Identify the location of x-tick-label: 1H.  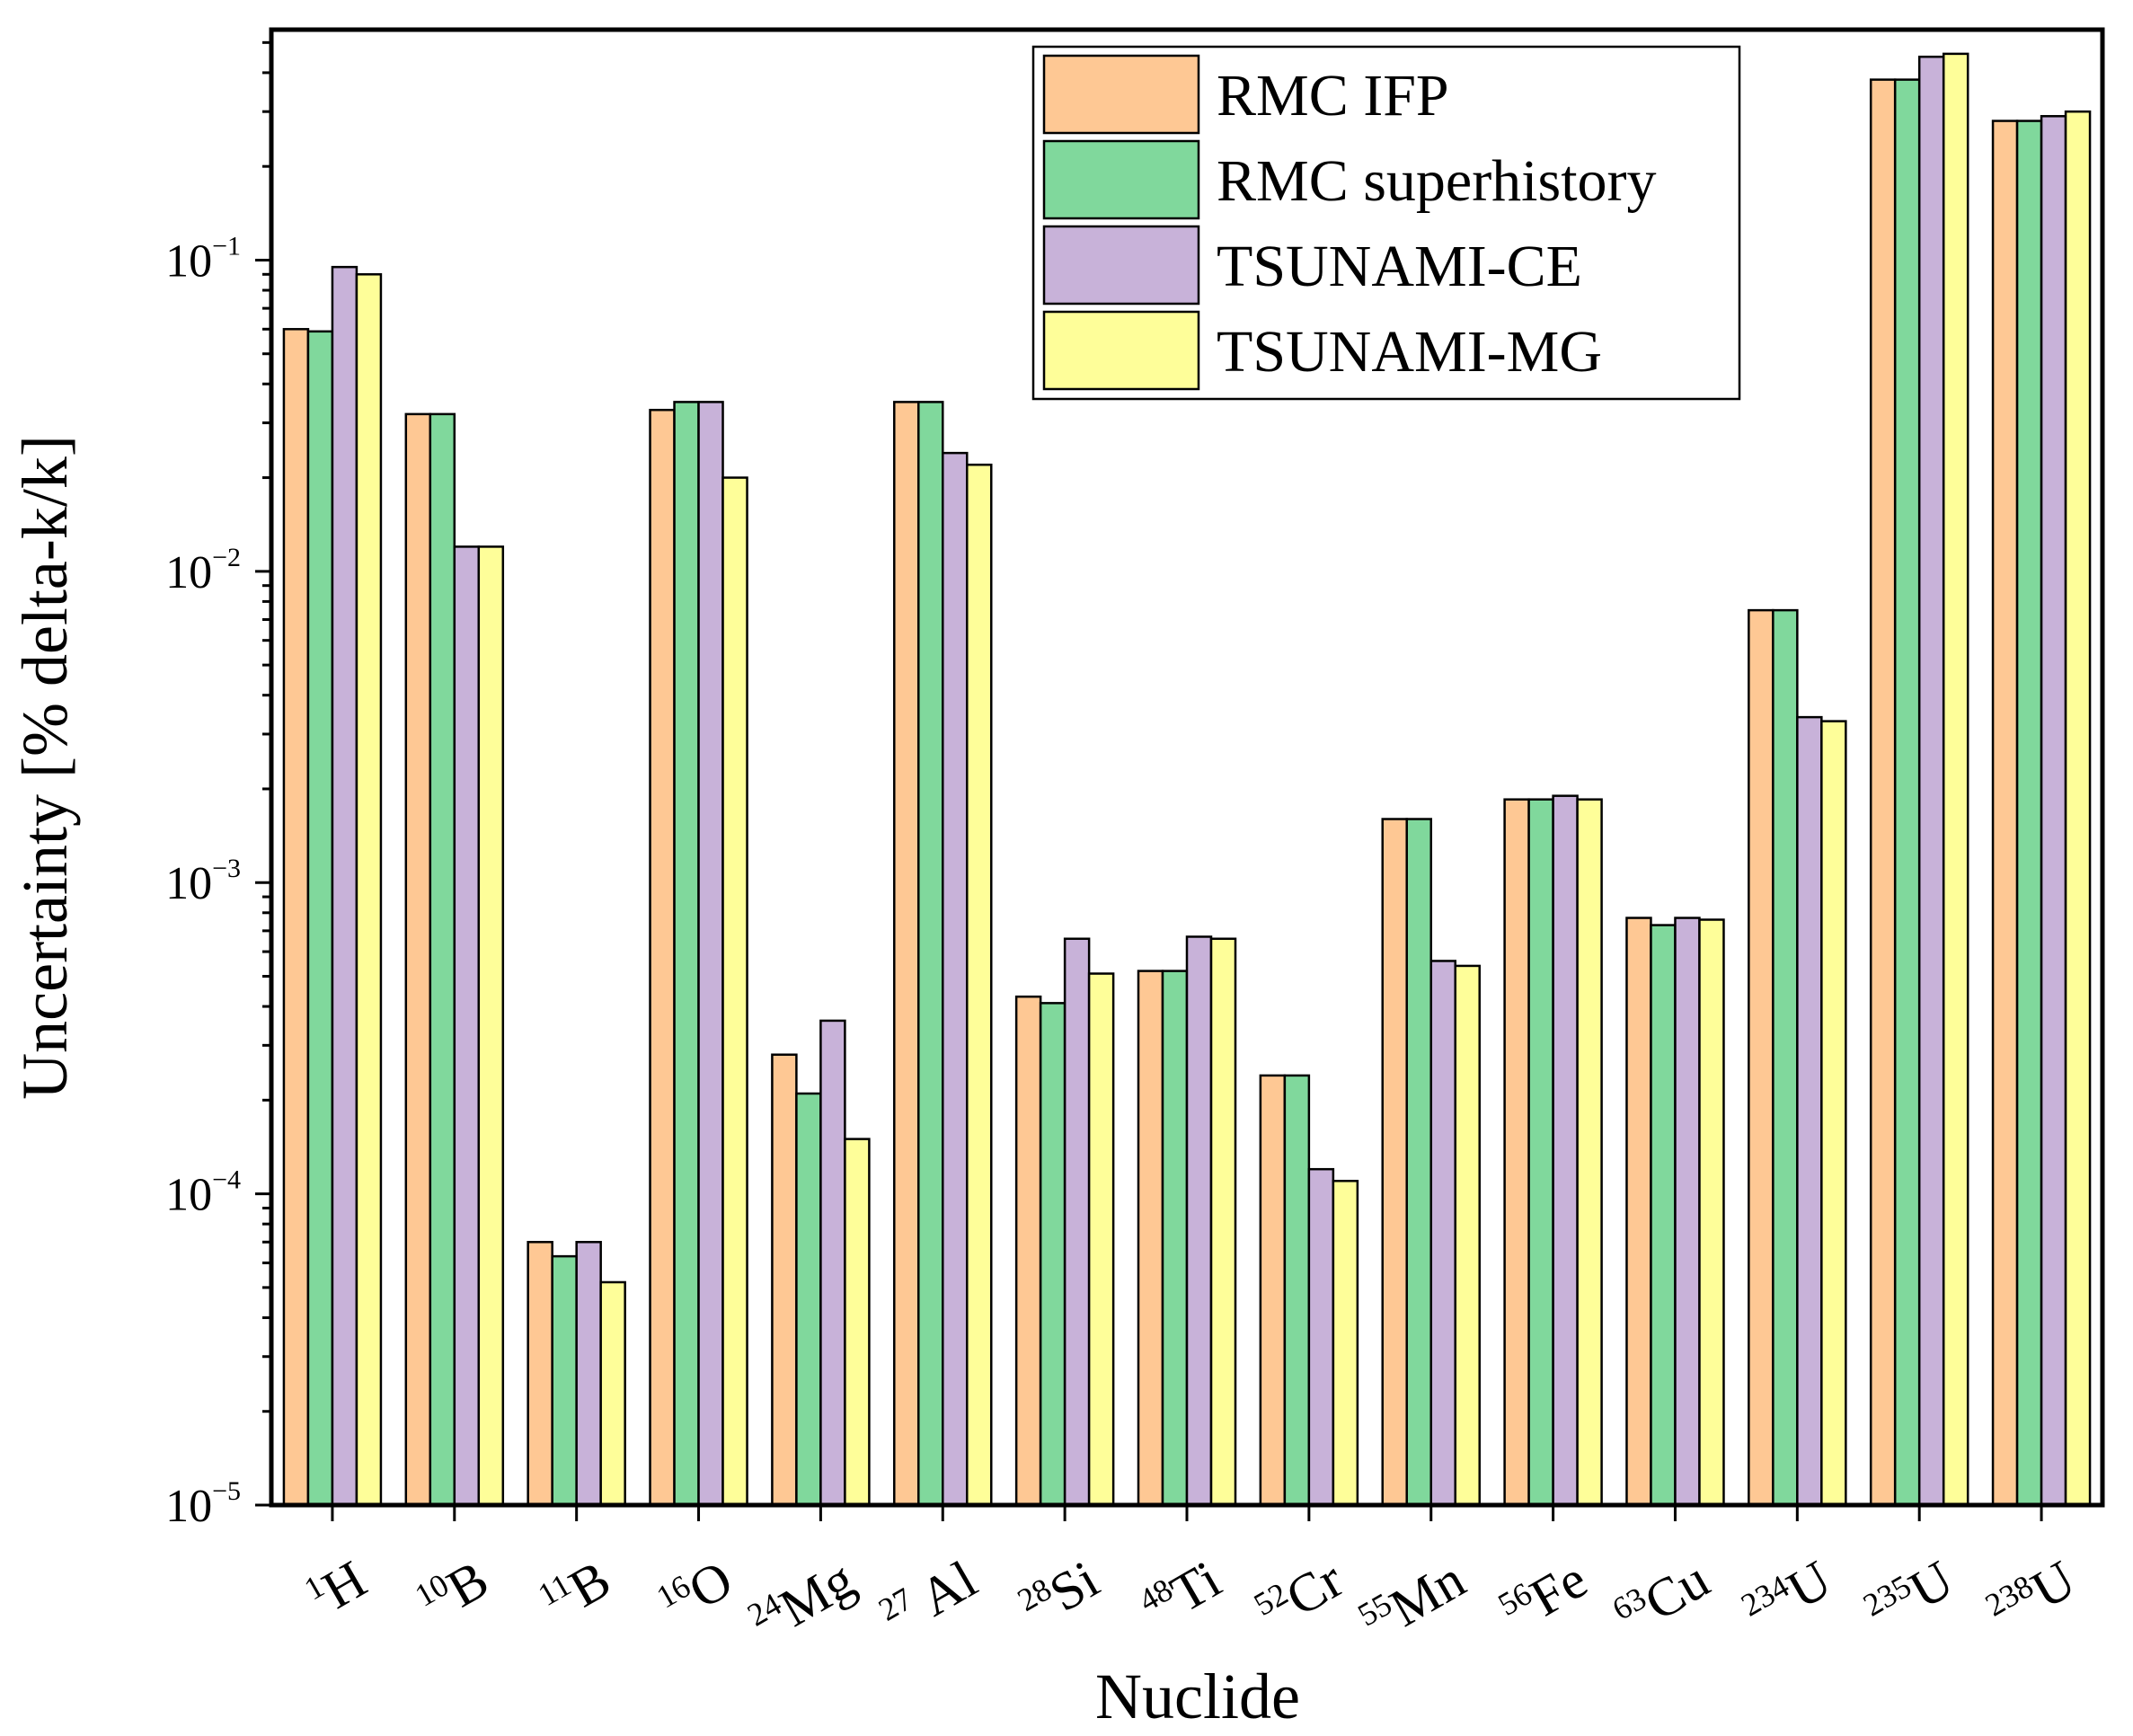
(337, 1588).